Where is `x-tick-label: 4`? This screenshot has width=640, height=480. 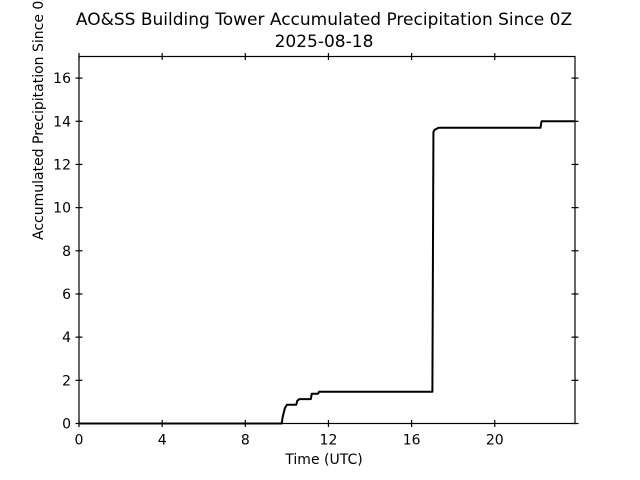 x-tick-label: 4 is located at coordinates (162, 441).